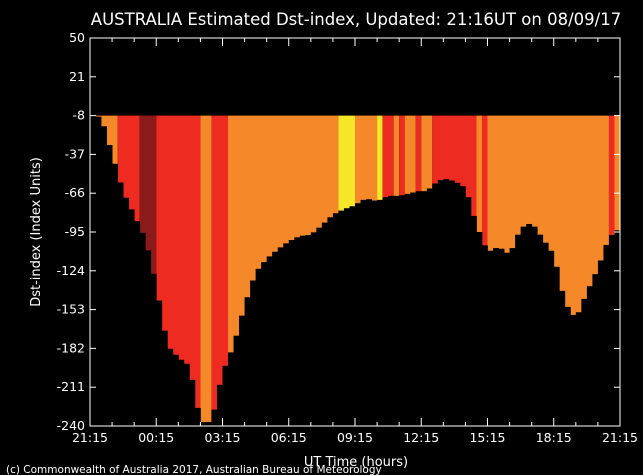 This screenshot has width=643, height=475. Describe the element at coordinates (36, 232) in the screenshot. I see `y-axis-label: Dst-index (Index Units)` at that location.